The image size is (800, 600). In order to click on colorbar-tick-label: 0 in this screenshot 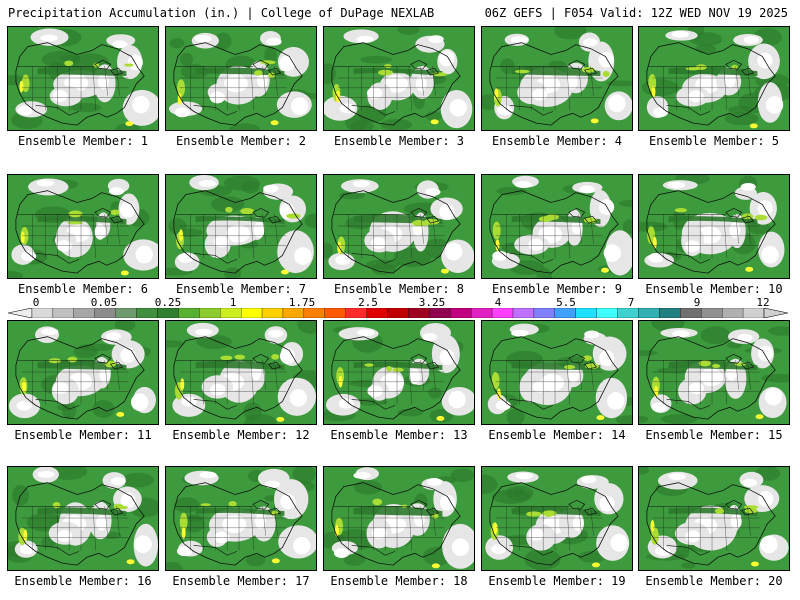, I will do `click(36, 302)`.